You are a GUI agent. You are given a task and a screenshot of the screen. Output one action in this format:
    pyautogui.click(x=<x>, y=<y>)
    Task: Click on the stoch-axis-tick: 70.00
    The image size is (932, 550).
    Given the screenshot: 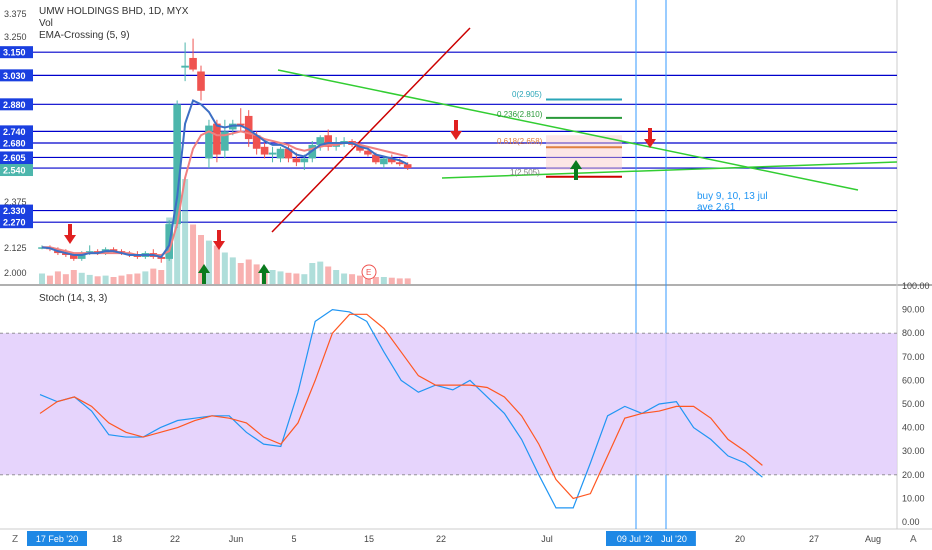 What is the action you would take?
    pyautogui.click(x=913, y=357)
    